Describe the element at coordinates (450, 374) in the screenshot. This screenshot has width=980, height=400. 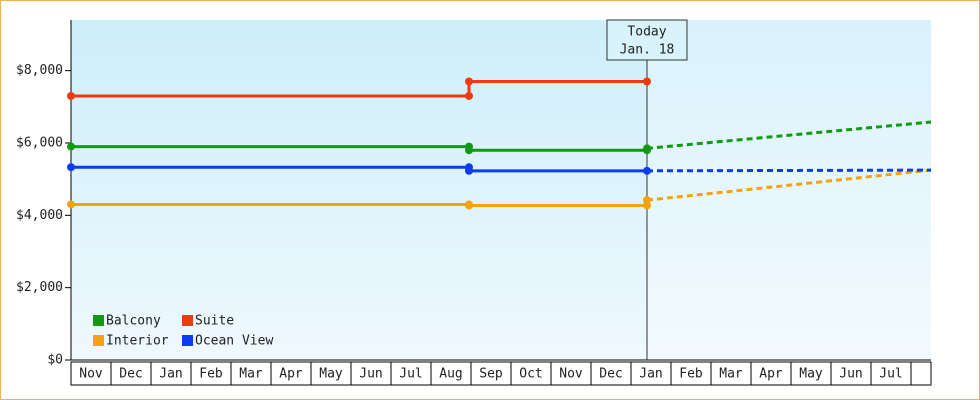
I see `x-tick-label: Aug` at that location.